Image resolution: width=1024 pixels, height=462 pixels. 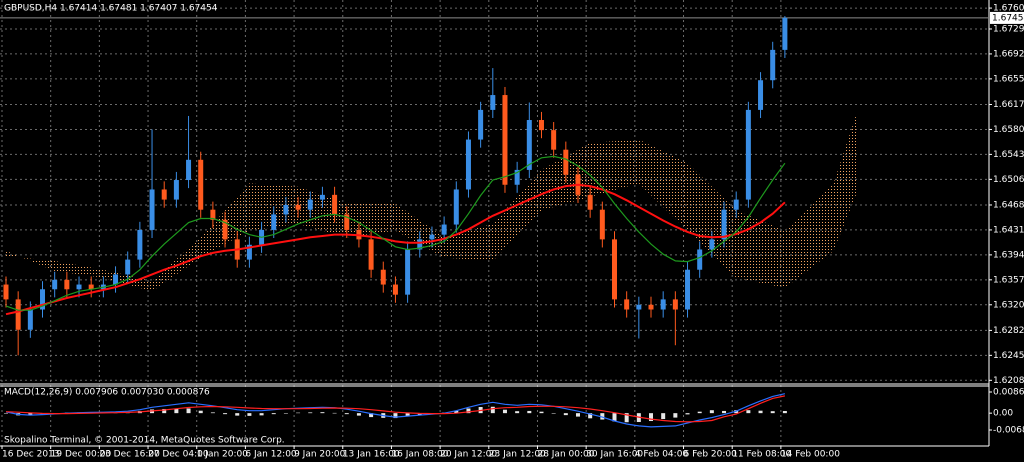 I want to click on x-tick-label: 16 Dec 2013, so click(x=31, y=455).